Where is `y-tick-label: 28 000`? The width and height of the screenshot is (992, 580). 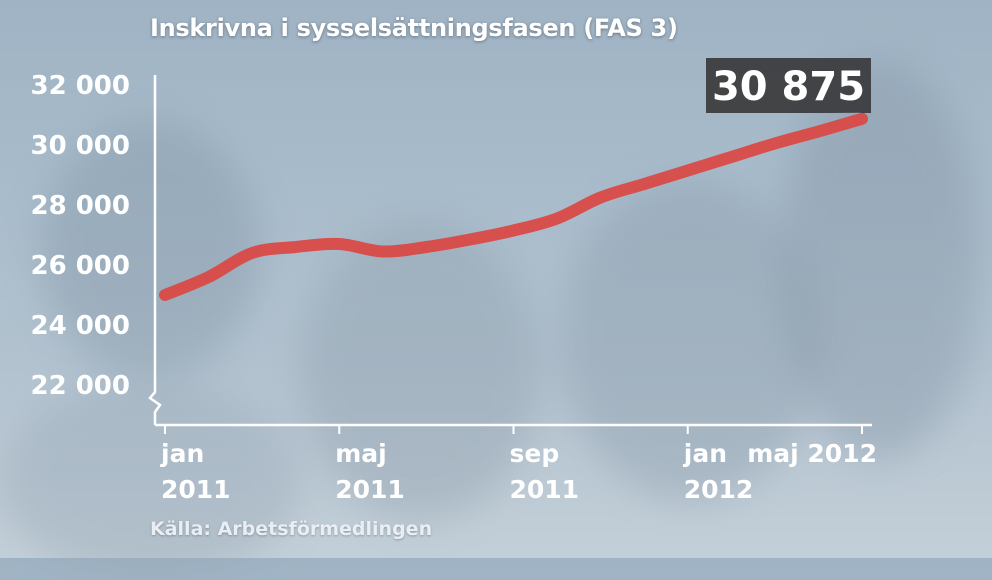 y-tick-label: 28 000 is located at coordinates (80, 206).